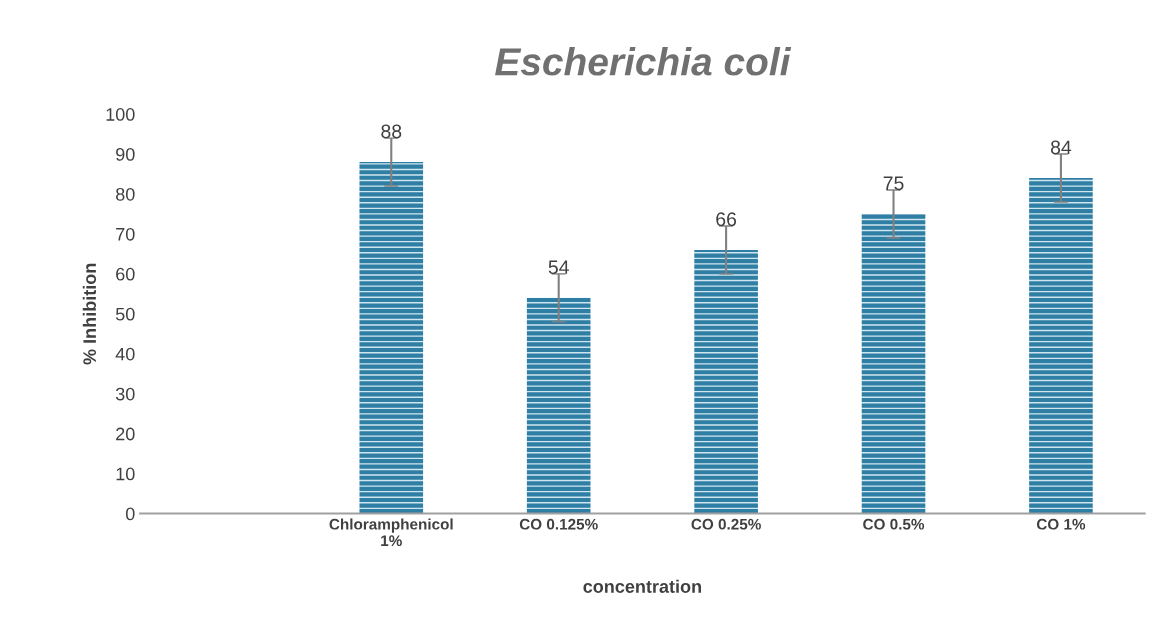  I want to click on chart-title: Escherichia coli, so click(643, 61).